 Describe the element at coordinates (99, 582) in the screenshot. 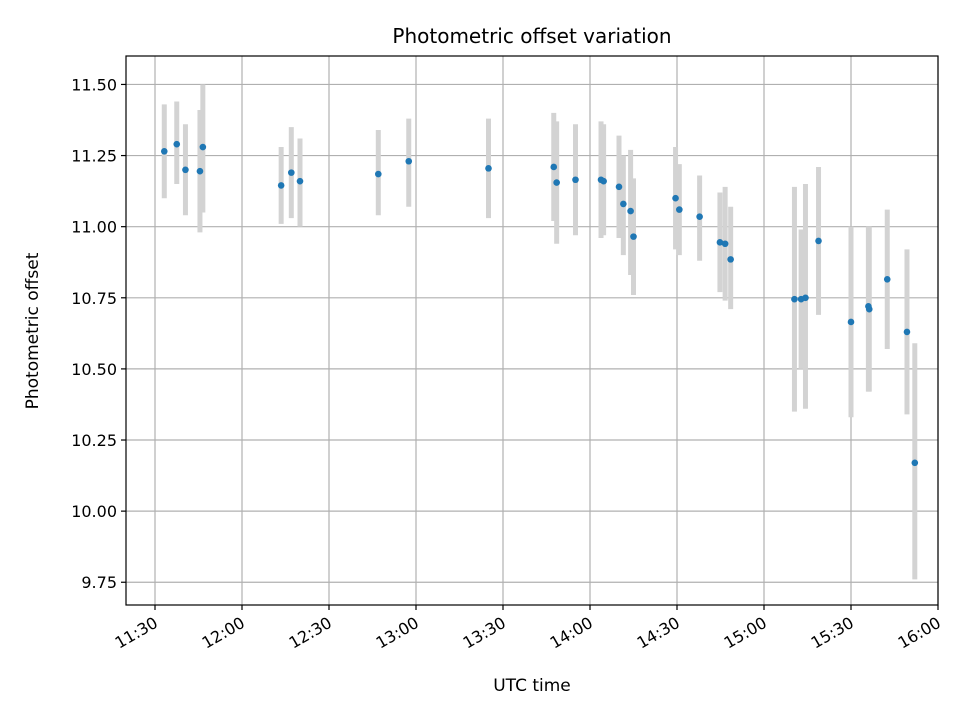

I see `y-tick-label: 9.75` at that location.